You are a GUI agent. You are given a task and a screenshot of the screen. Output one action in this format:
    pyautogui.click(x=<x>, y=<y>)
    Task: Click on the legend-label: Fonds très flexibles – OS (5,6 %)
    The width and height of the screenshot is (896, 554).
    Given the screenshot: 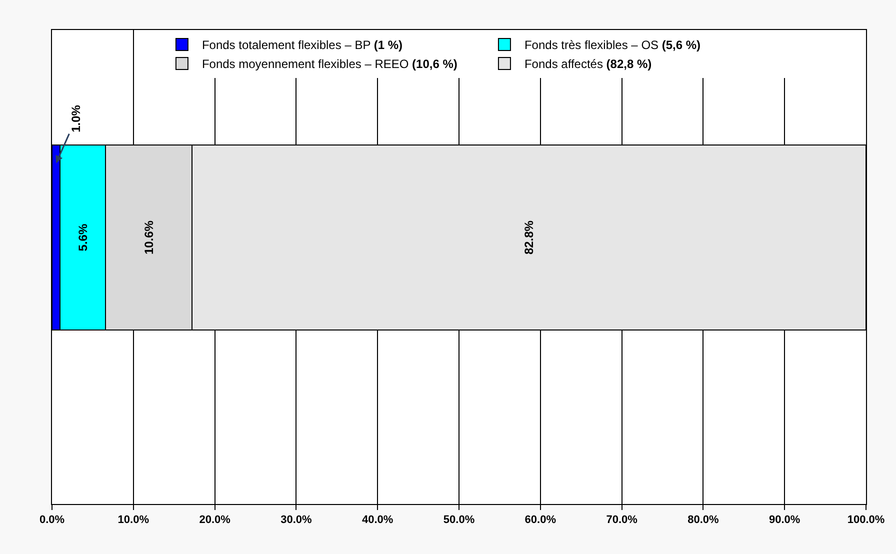 What is the action you would take?
    pyautogui.click(x=612, y=45)
    